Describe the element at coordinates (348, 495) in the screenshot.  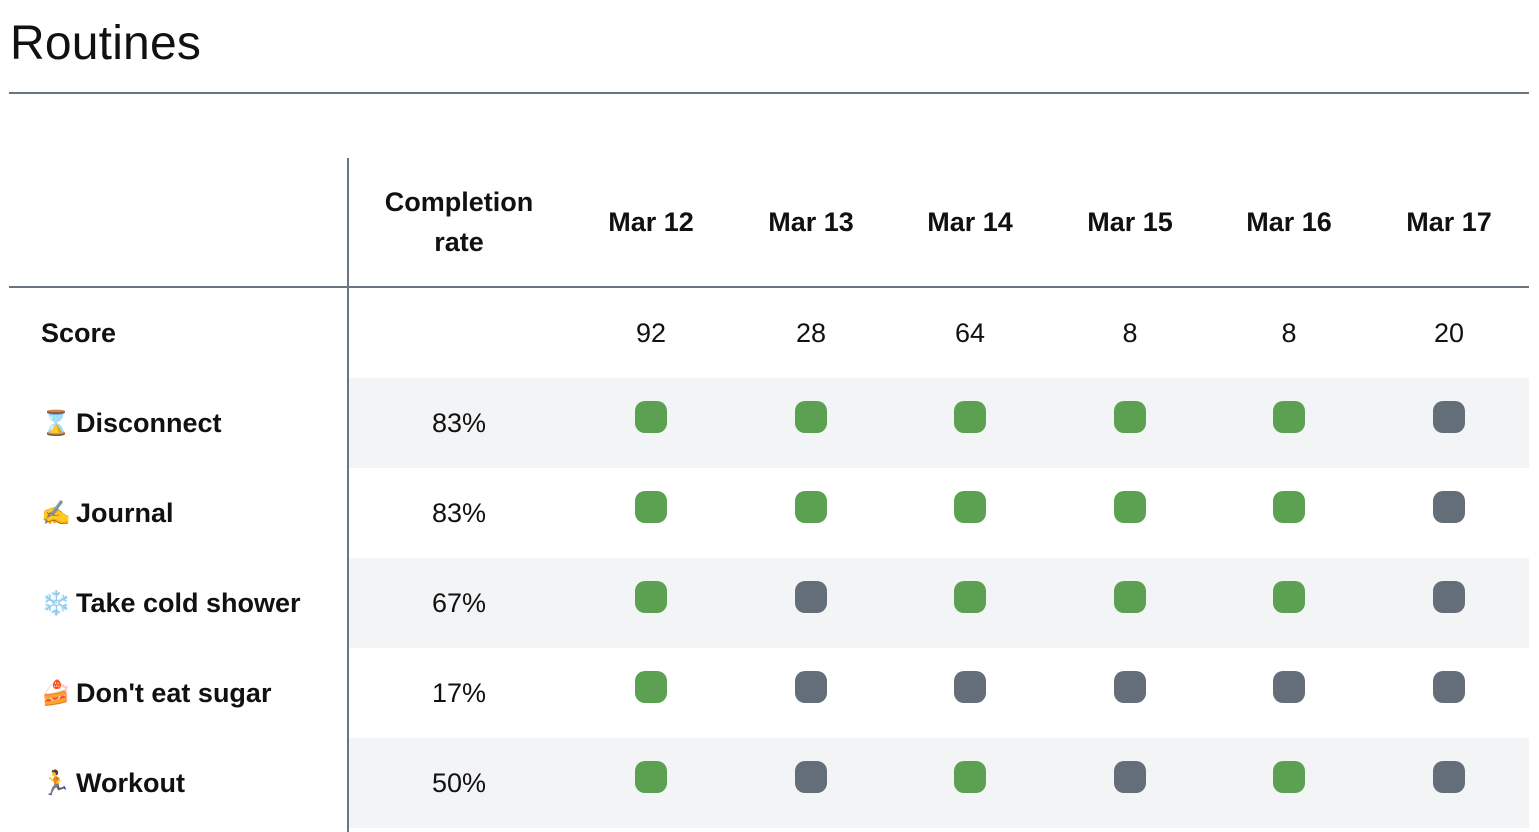
I see `column-divider` at that location.